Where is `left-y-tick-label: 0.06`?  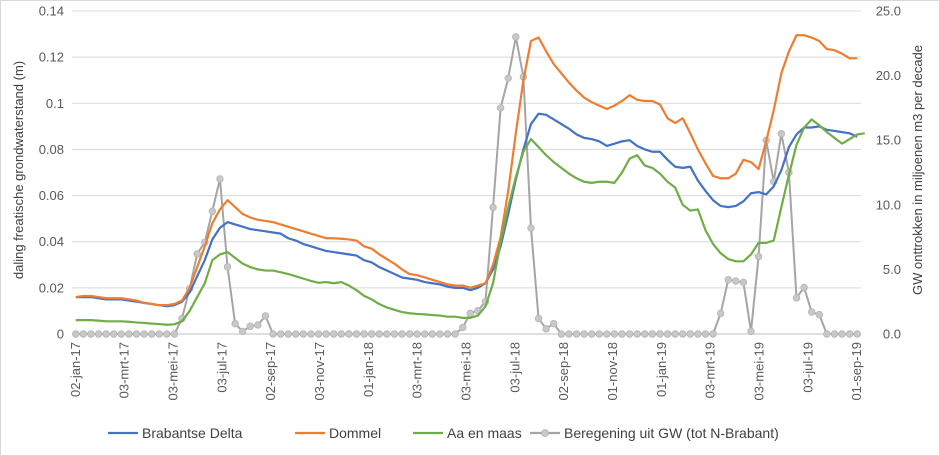
left-y-tick-label: 0.06 is located at coordinates (51, 195).